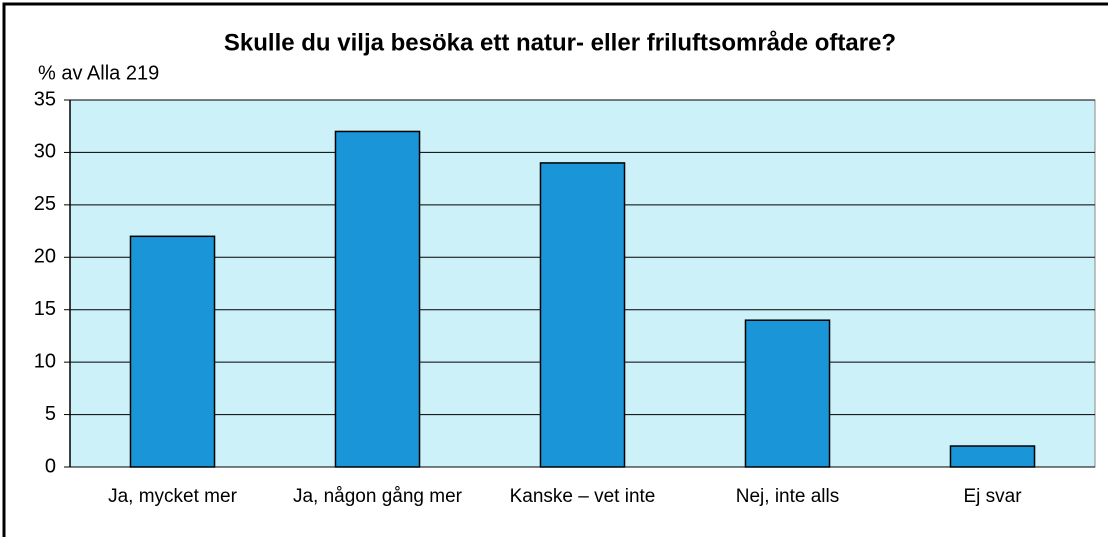  Describe the element at coordinates (50, 466) in the screenshot. I see `y-tick-label: 0` at that location.